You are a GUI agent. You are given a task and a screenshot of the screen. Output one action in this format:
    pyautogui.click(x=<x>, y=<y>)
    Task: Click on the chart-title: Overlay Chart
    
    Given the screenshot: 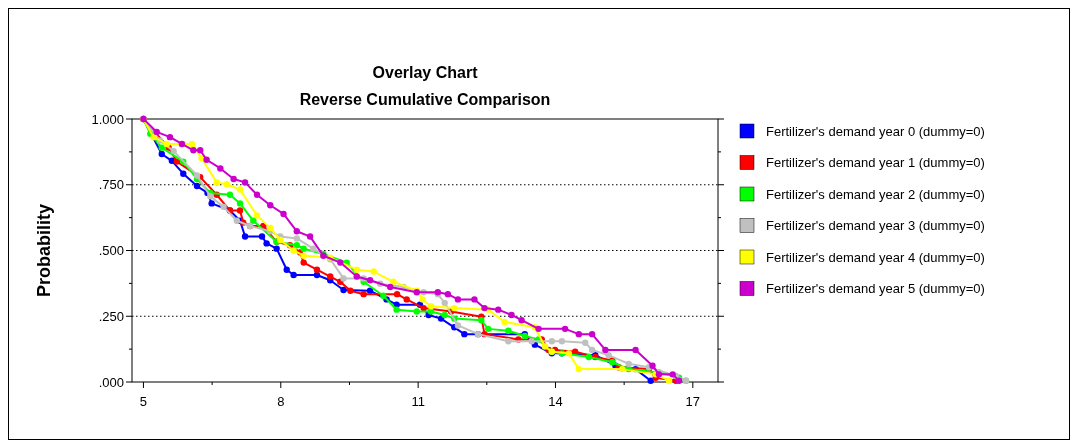 What is the action you would take?
    pyautogui.click(x=425, y=72)
    